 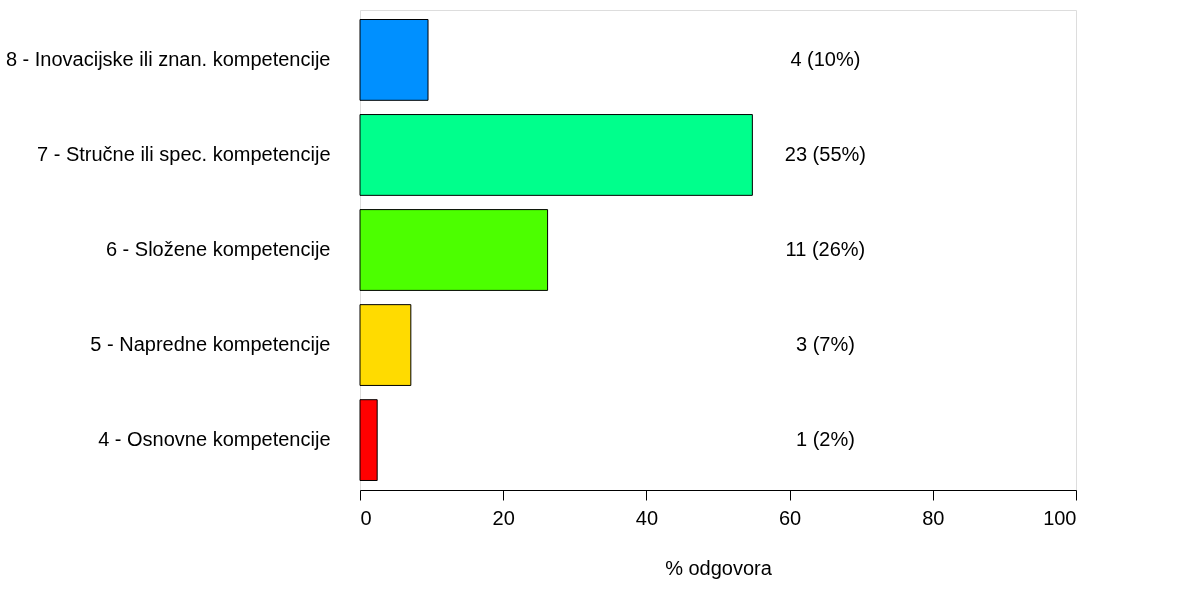 What do you see at coordinates (218, 249) in the screenshot?
I see `y-tick-label: 6 - Složene kompetencije` at bounding box center [218, 249].